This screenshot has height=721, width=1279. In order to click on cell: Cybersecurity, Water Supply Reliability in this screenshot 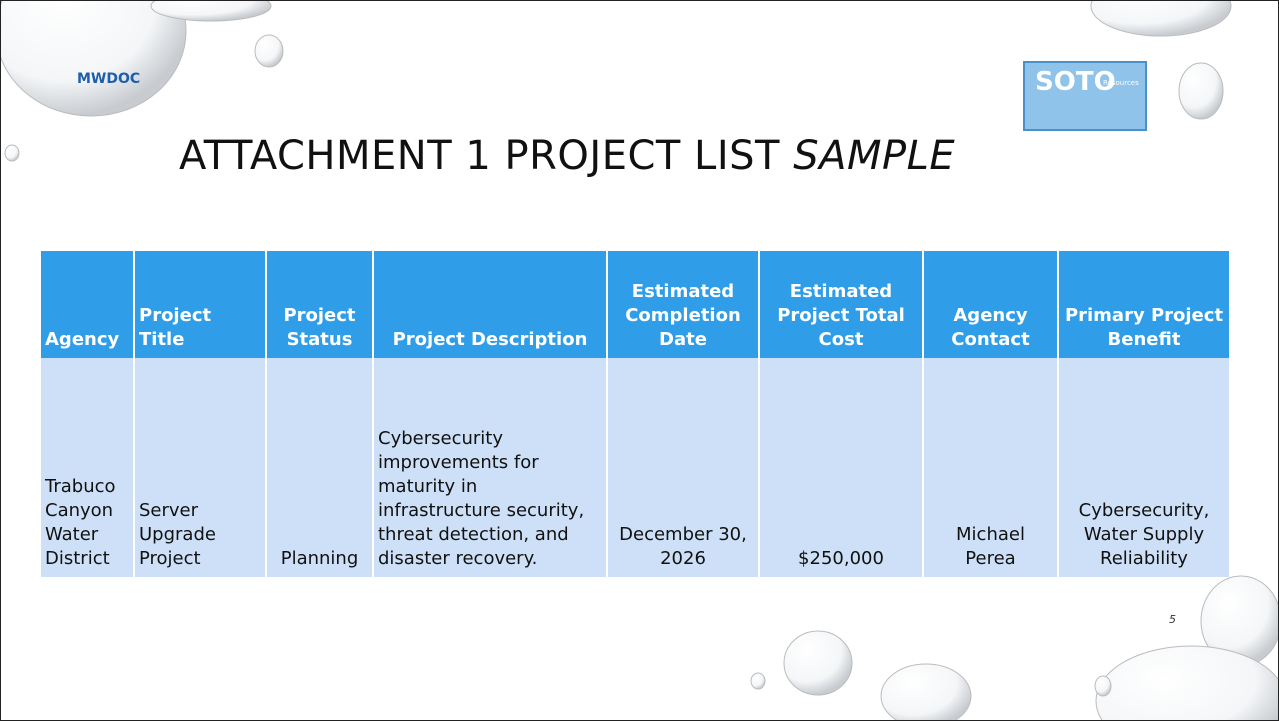, I will do `click(1143, 467)`.